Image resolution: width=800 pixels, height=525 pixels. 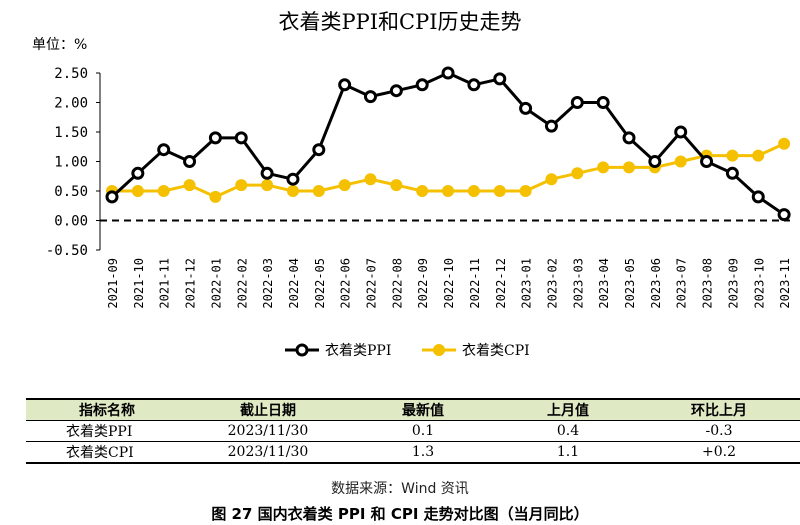 What do you see at coordinates (719, 431) in the screenshot?
I see `table-cell: -0.3` at bounding box center [719, 431].